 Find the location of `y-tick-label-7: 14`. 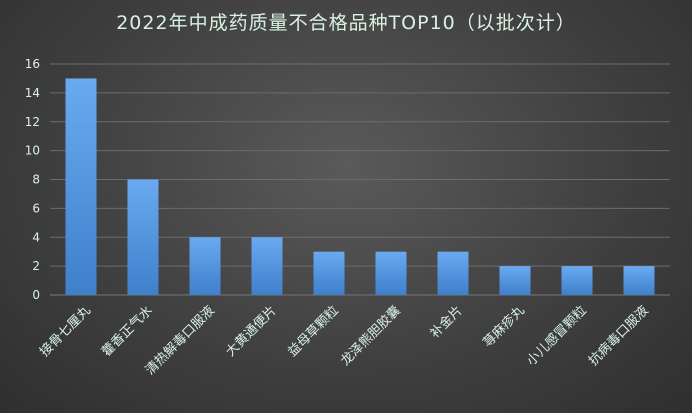

y-tick-label-7: 14 is located at coordinates (32, 93).